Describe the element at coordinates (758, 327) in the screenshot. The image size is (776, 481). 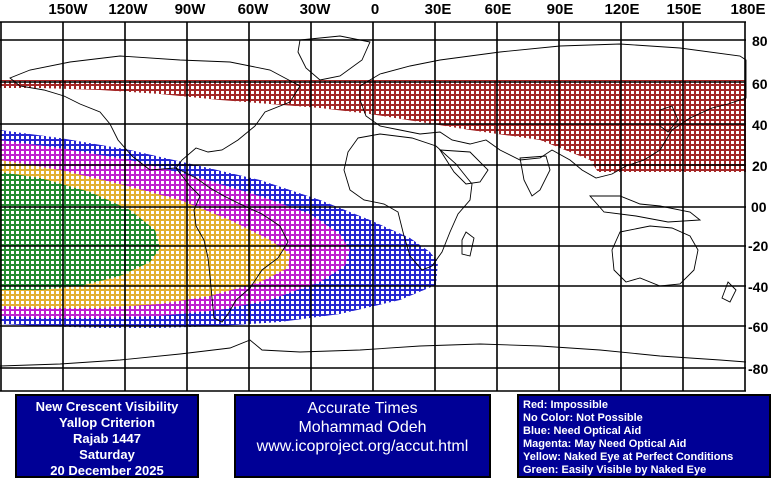
I see `lat-label-minus-60: -60` at that location.